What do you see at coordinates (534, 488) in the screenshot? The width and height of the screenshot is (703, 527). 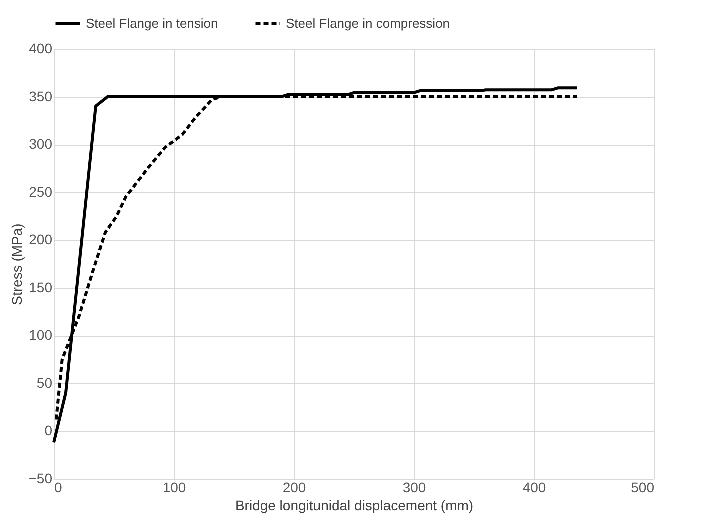 I see `x-tick-label: 400` at bounding box center [534, 488].